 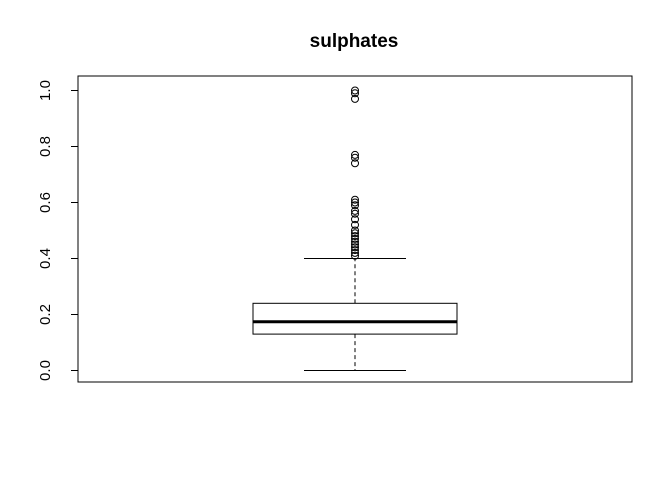 What do you see at coordinates (354, 41) in the screenshot?
I see `chart-title: sulphates` at bounding box center [354, 41].